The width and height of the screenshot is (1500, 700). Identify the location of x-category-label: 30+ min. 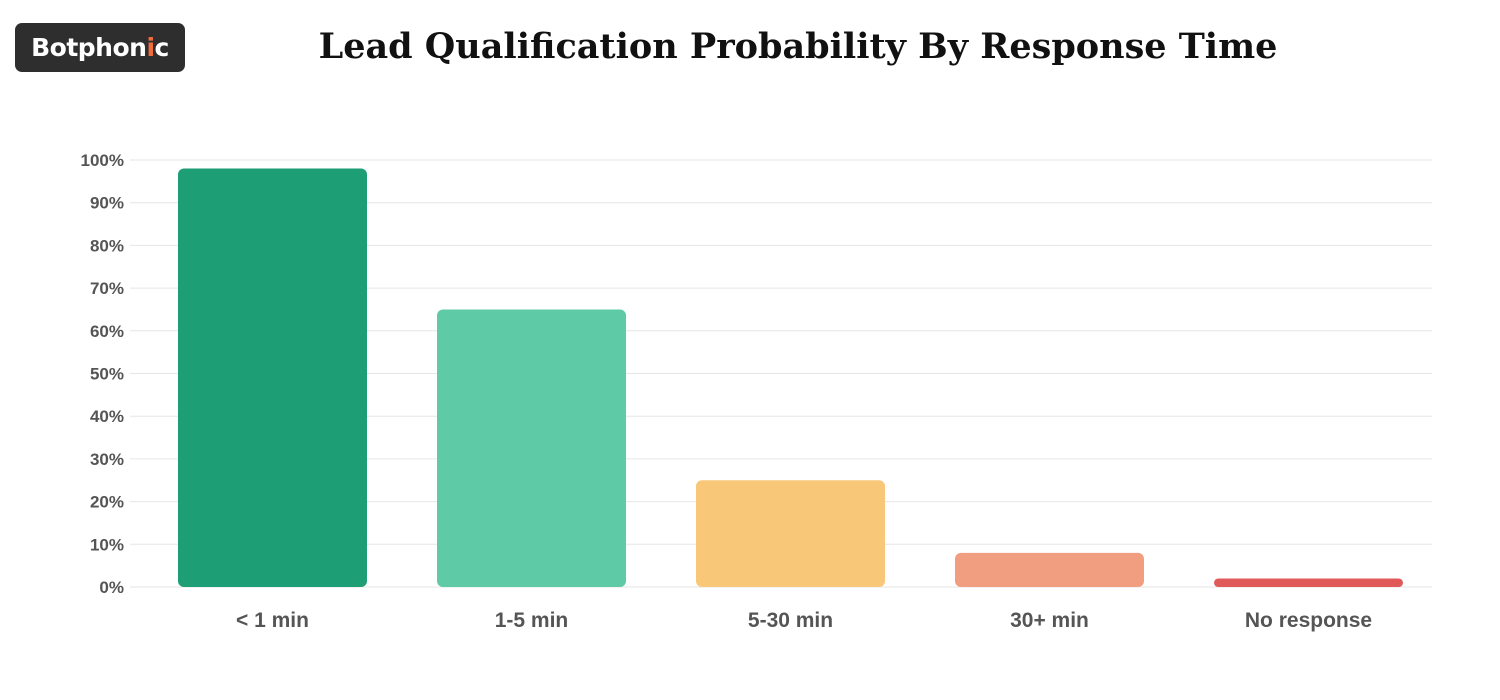
(1049, 620).